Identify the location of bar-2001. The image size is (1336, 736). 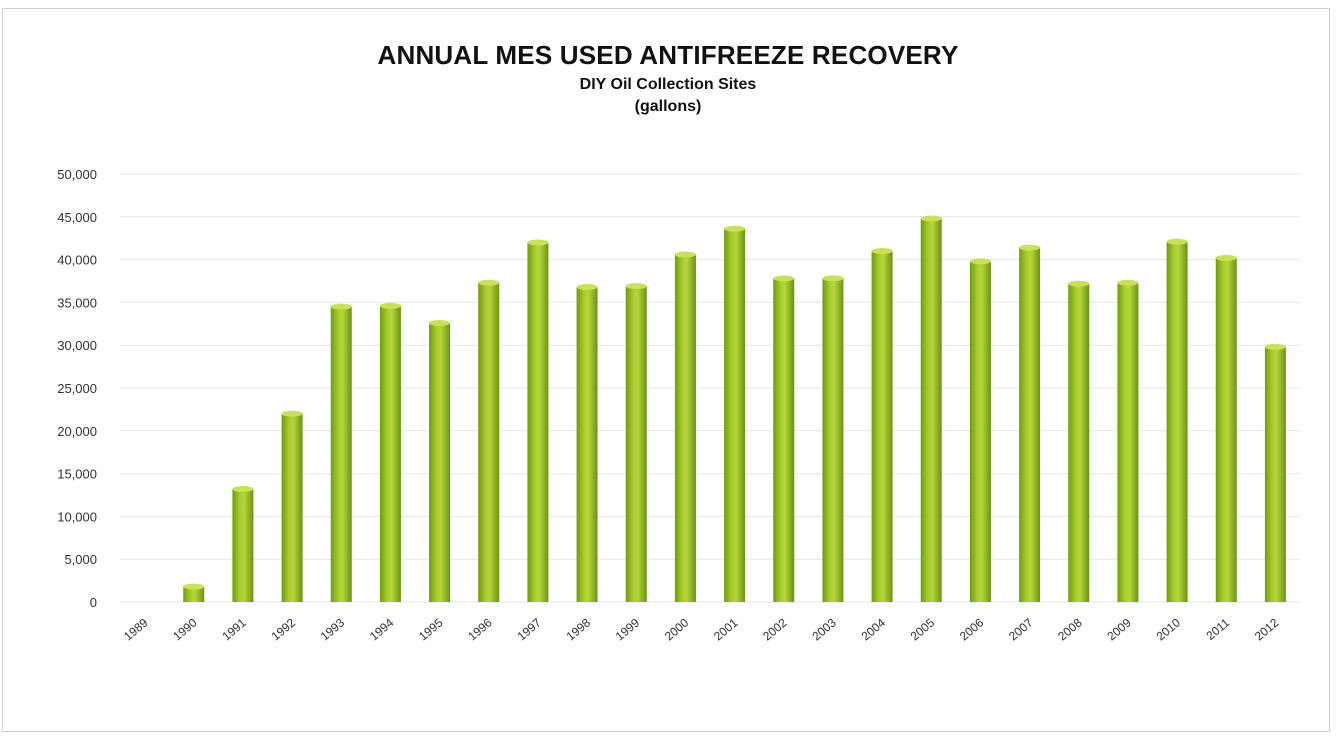
(735, 415).